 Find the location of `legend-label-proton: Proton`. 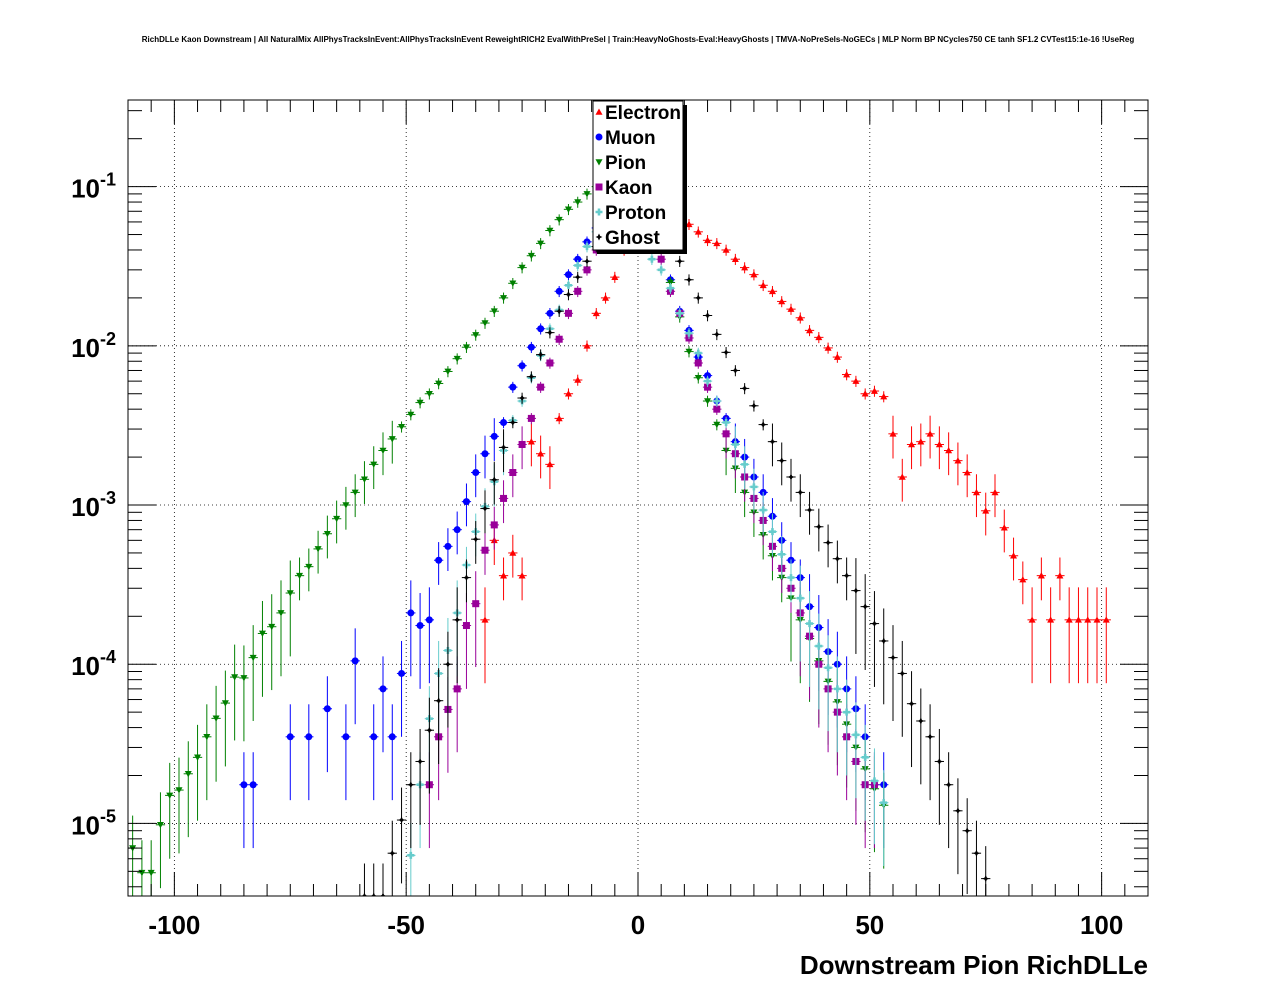

legend-label-proton: Proton is located at coordinates (635, 213).